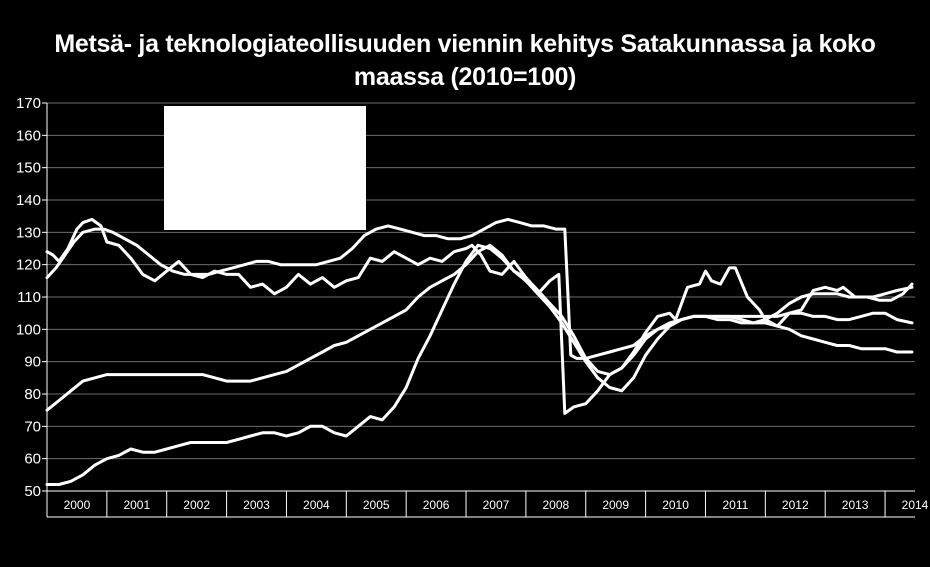  What do you see at coordinates (32, 491) in the screenshot?
I see `y-tick-label: 50` at bounding box center [32, 491].